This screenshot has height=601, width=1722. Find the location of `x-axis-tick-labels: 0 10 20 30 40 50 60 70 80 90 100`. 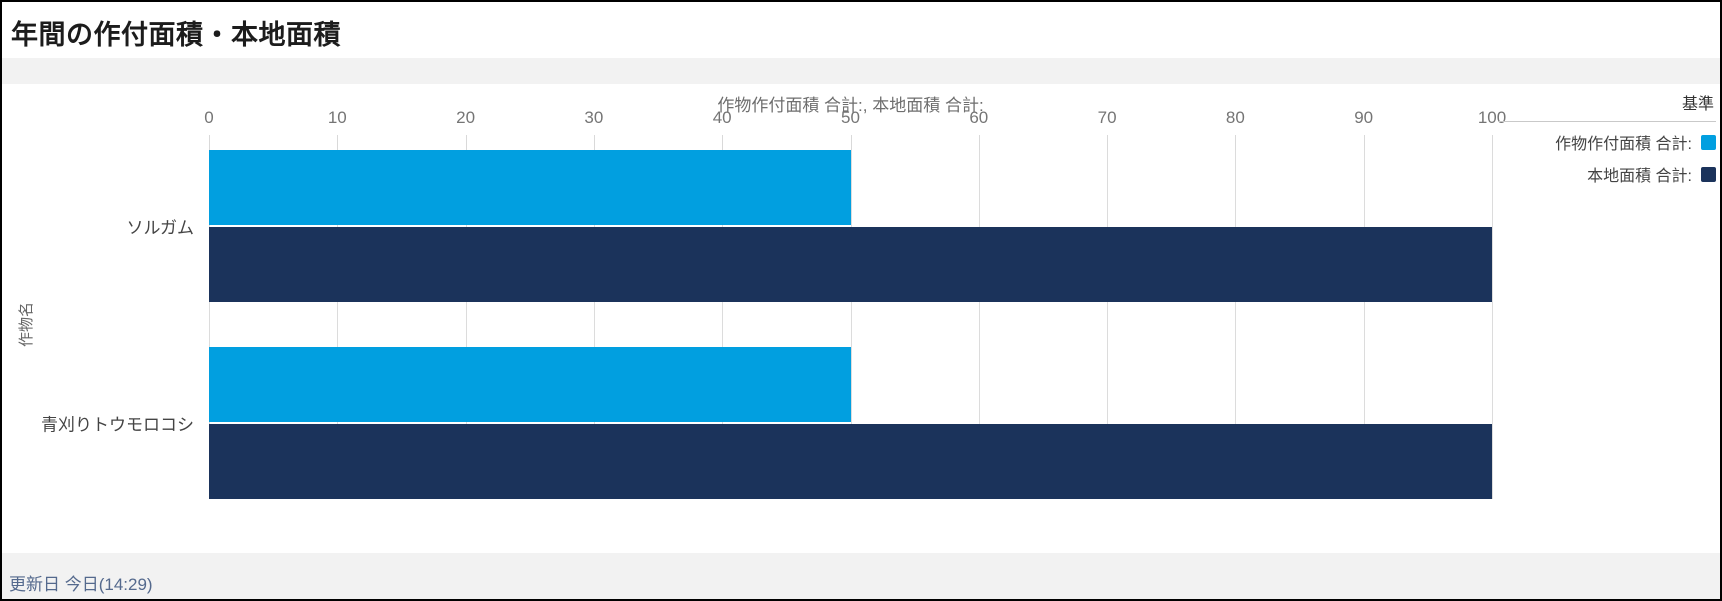

x-axis-tick-labels: 0 10 20 30 40 50 60 70 80 90 100 is located at coordinates (855, 119).